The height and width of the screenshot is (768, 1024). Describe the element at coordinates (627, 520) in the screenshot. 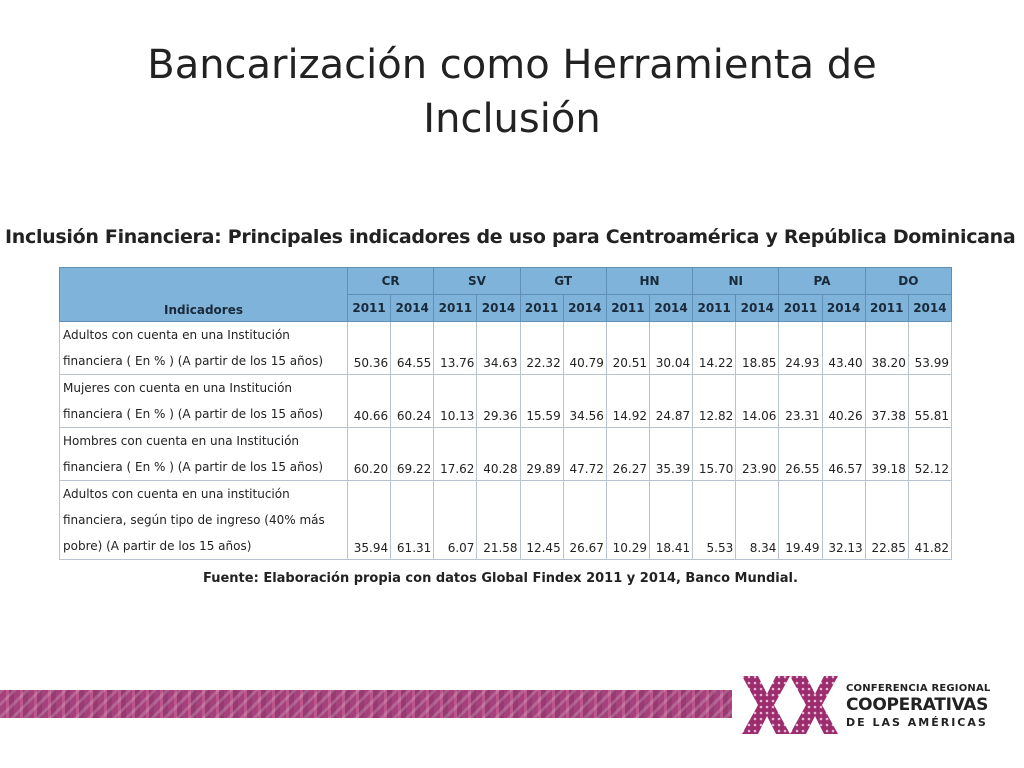

I see `table-cell: 10.29` at that location.